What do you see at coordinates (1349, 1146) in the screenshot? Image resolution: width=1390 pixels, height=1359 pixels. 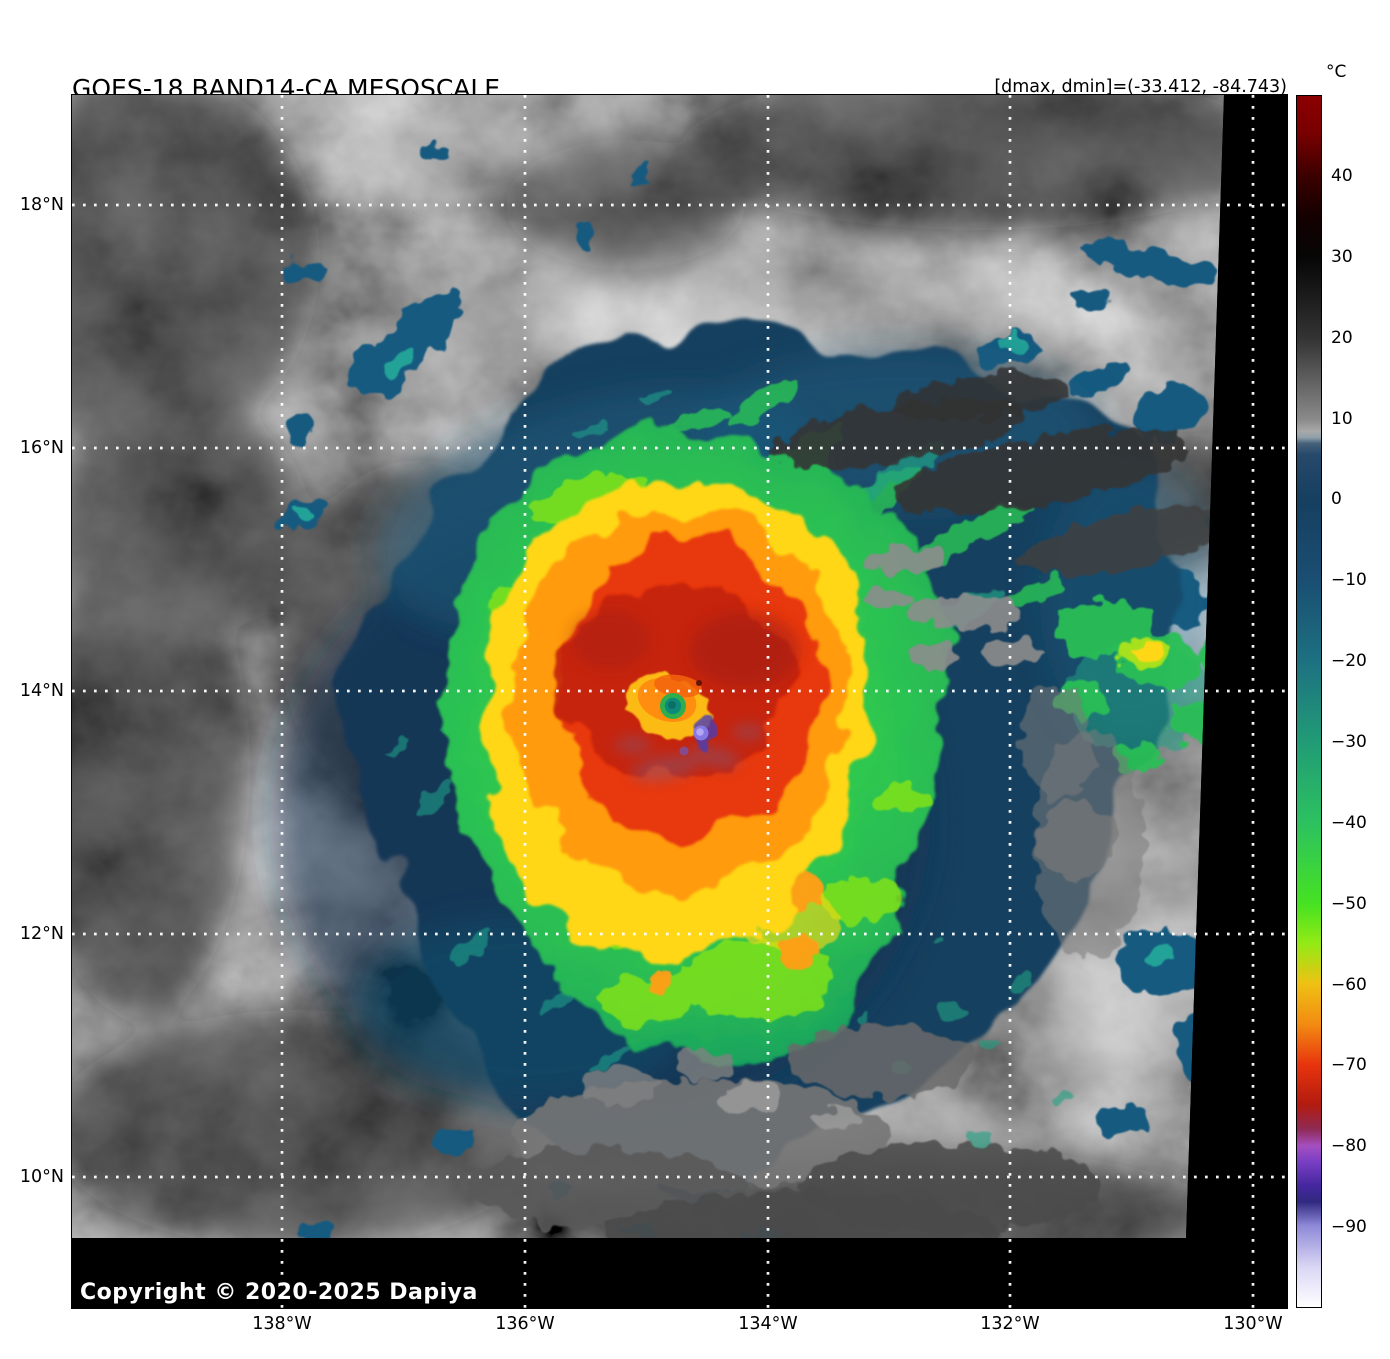 I see `colorbar-tick-label: −80` at bounding box center [1349, 1146].